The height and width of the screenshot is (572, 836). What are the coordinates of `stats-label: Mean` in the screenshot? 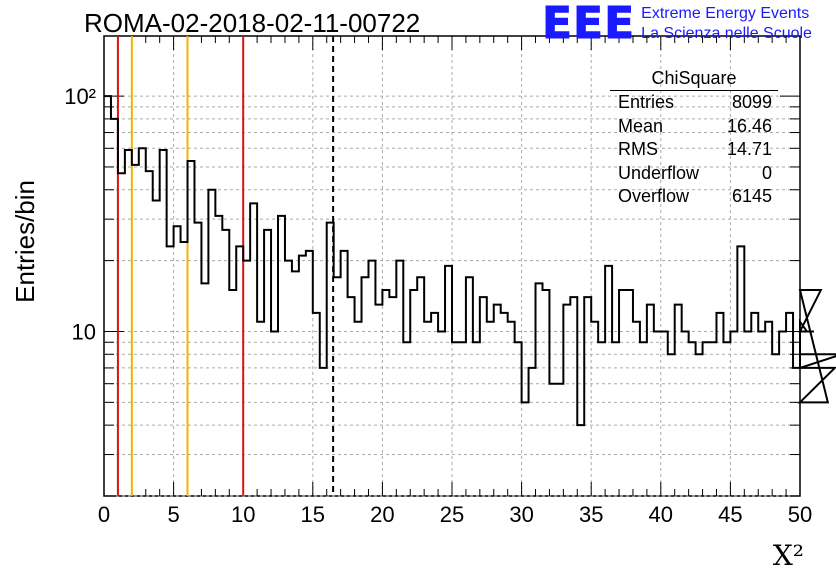 It's located at (641, 125).